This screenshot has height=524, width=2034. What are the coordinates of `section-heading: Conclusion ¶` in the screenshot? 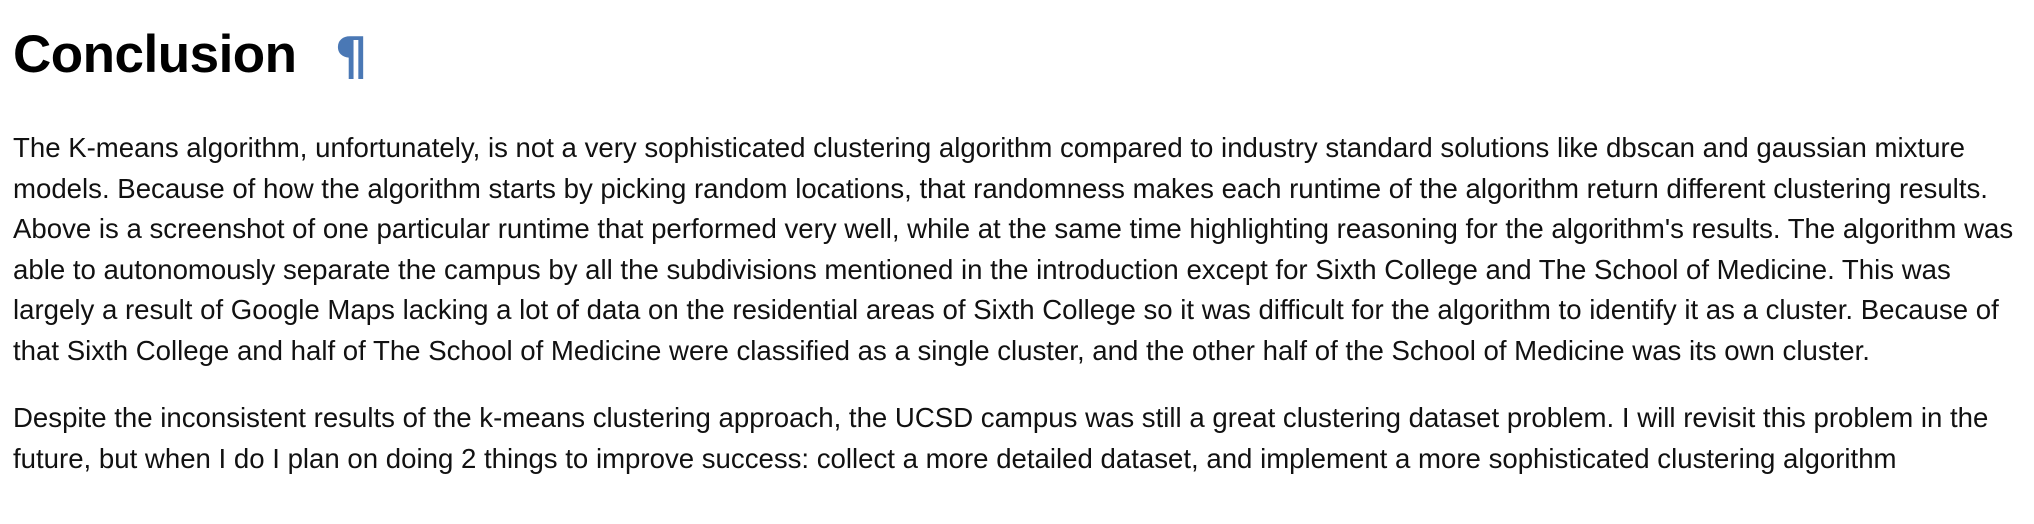 It's located at (1017, 54).